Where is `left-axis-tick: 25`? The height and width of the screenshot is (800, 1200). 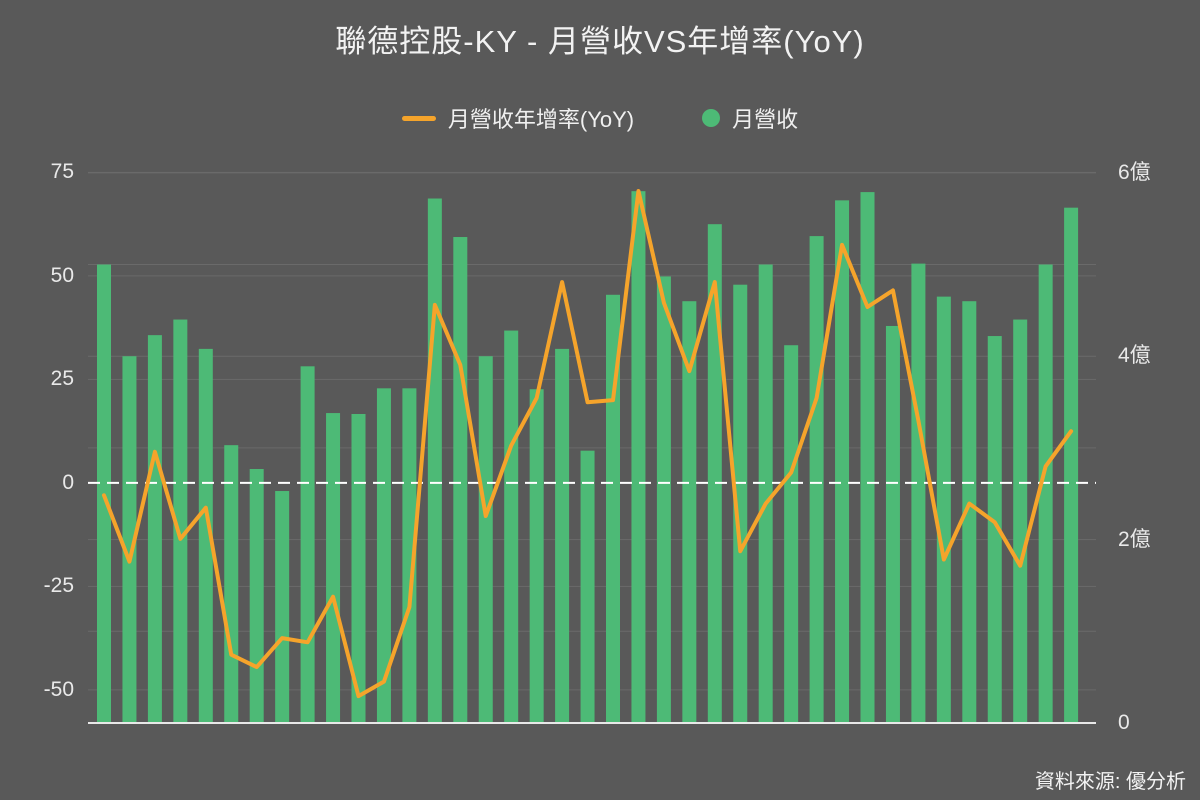
left-axis-tick: 25 is located at coordinates (62, 379).